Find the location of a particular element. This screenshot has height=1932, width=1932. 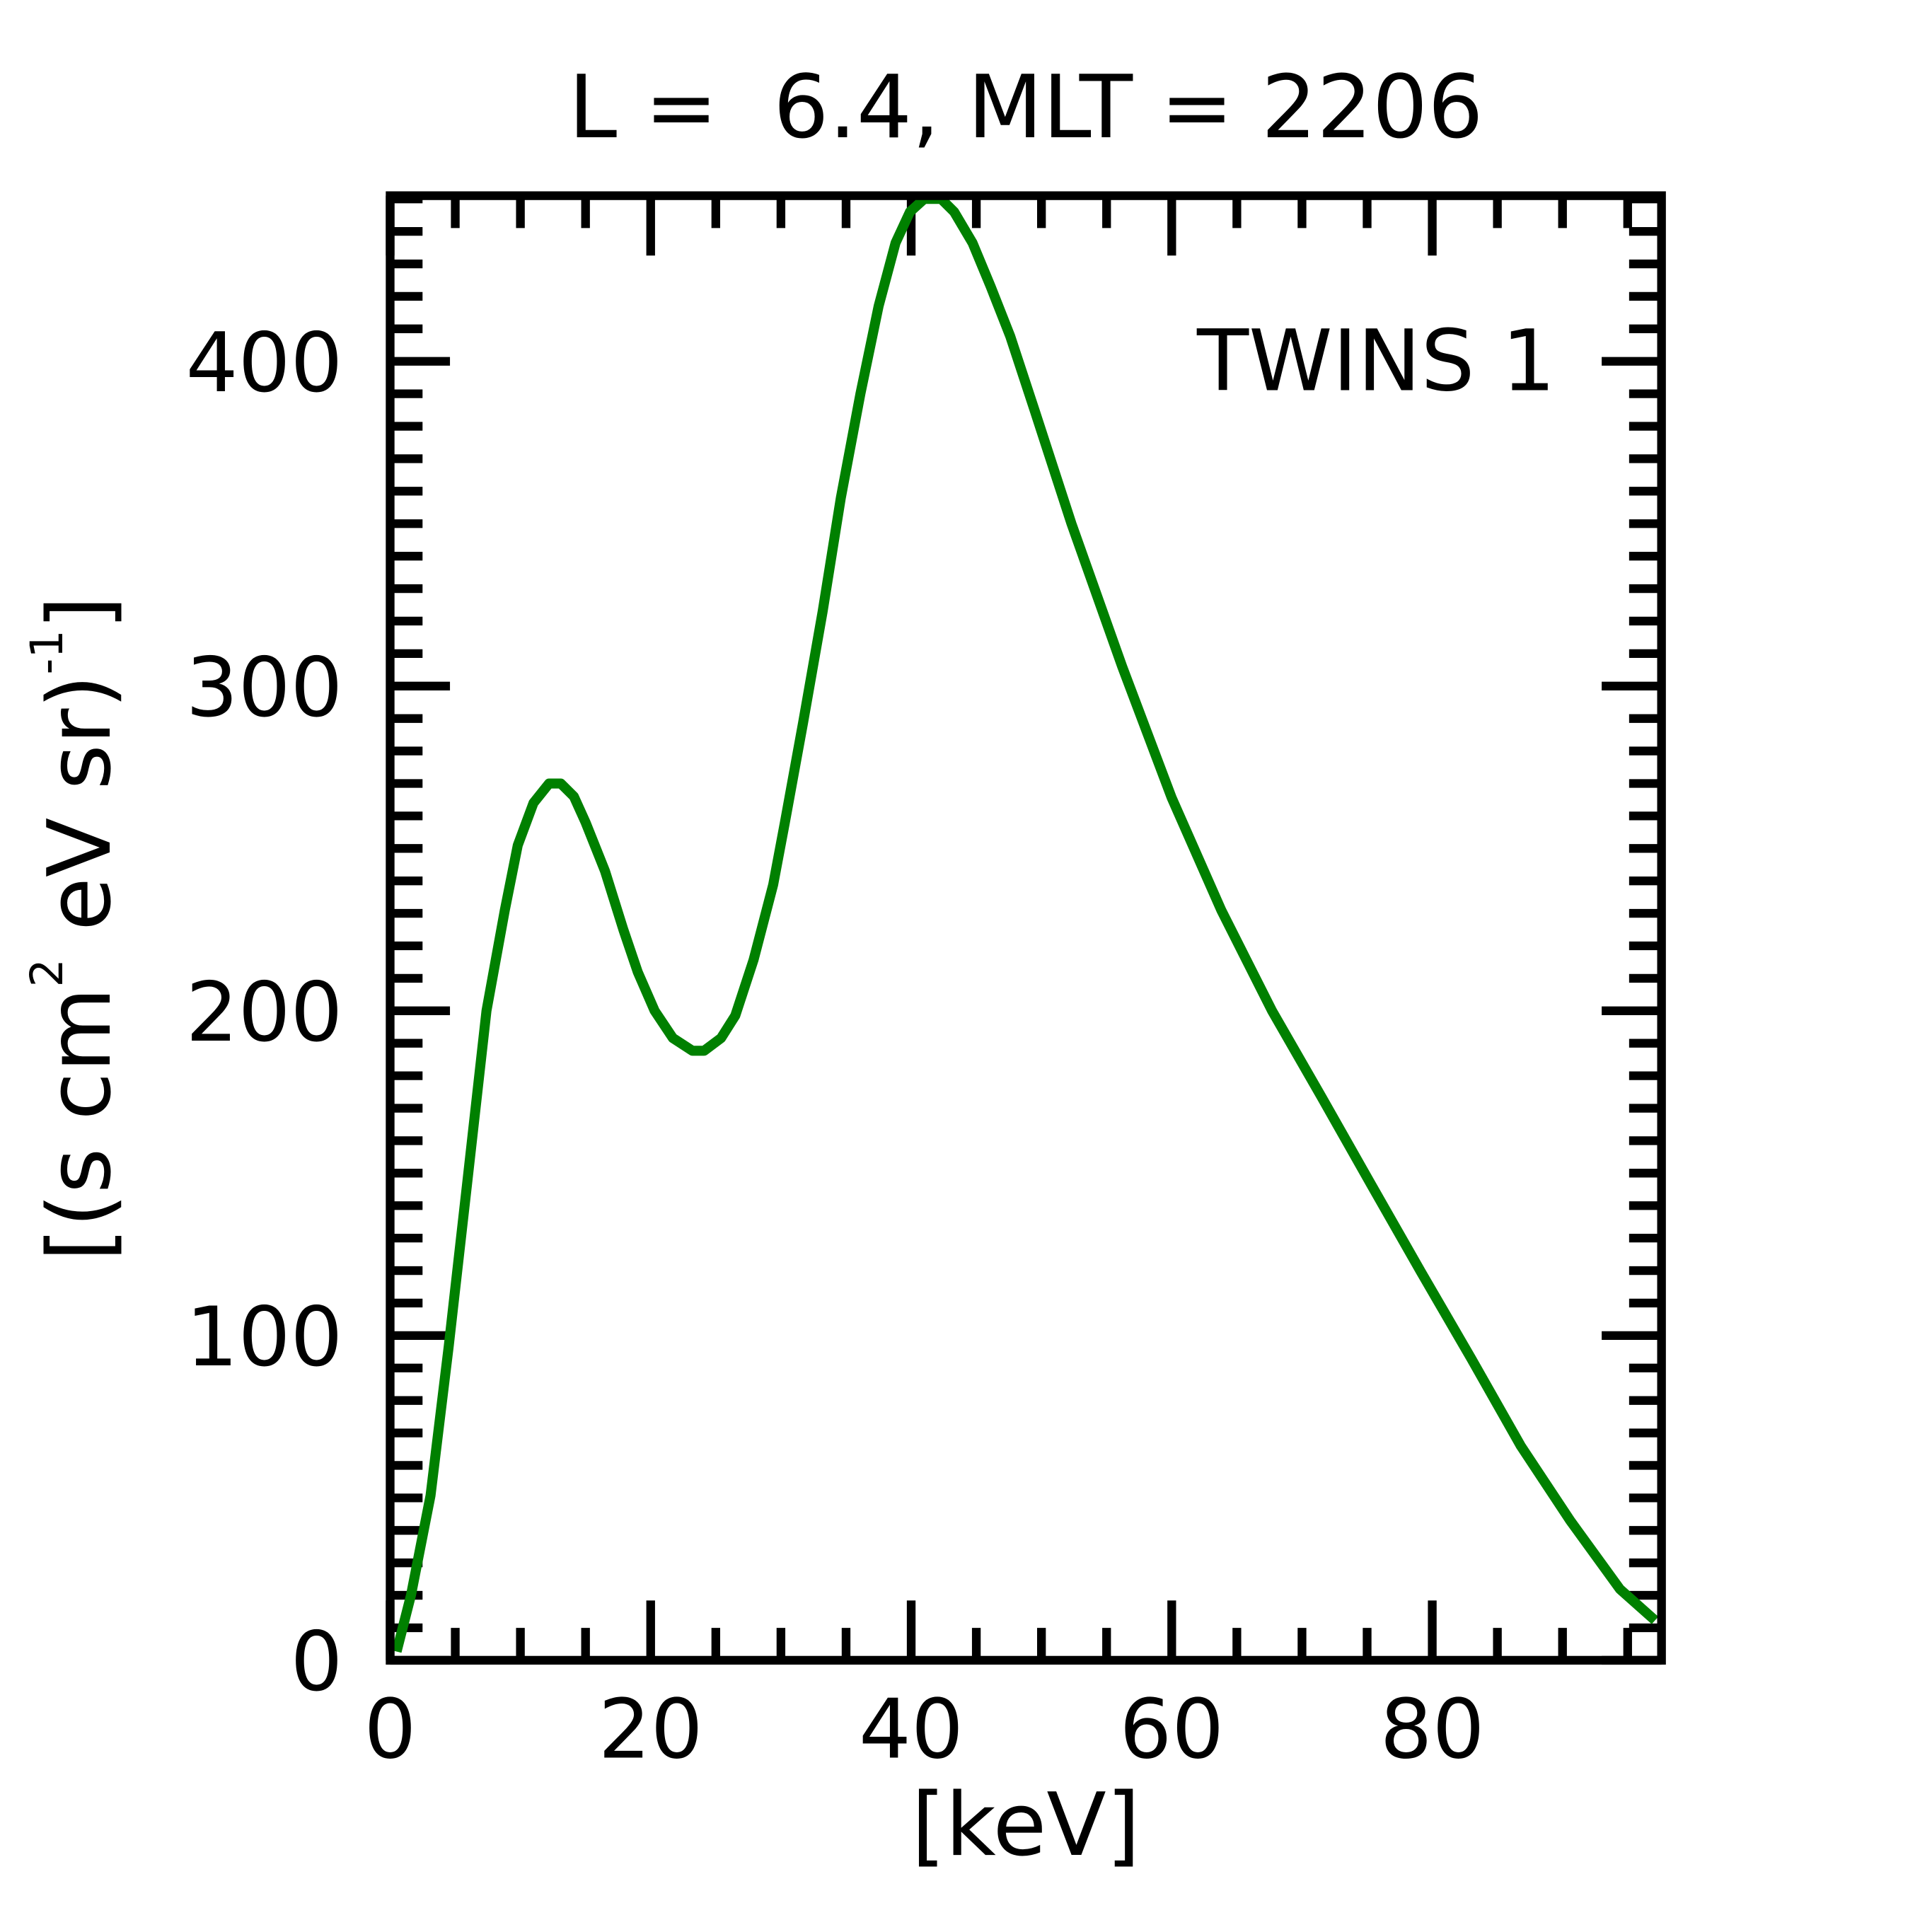

x-tick-label: 20 is located at coordinates (650, 1729).